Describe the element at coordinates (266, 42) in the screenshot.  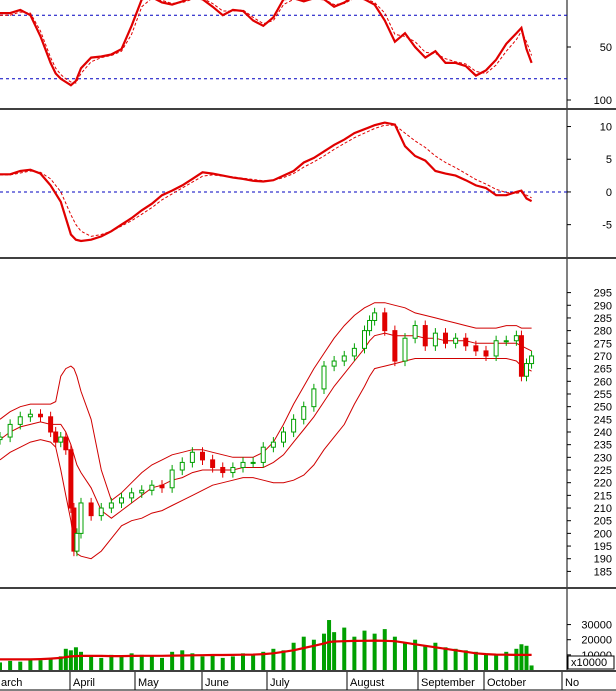
I see `stochastic-signal-line` at that location.